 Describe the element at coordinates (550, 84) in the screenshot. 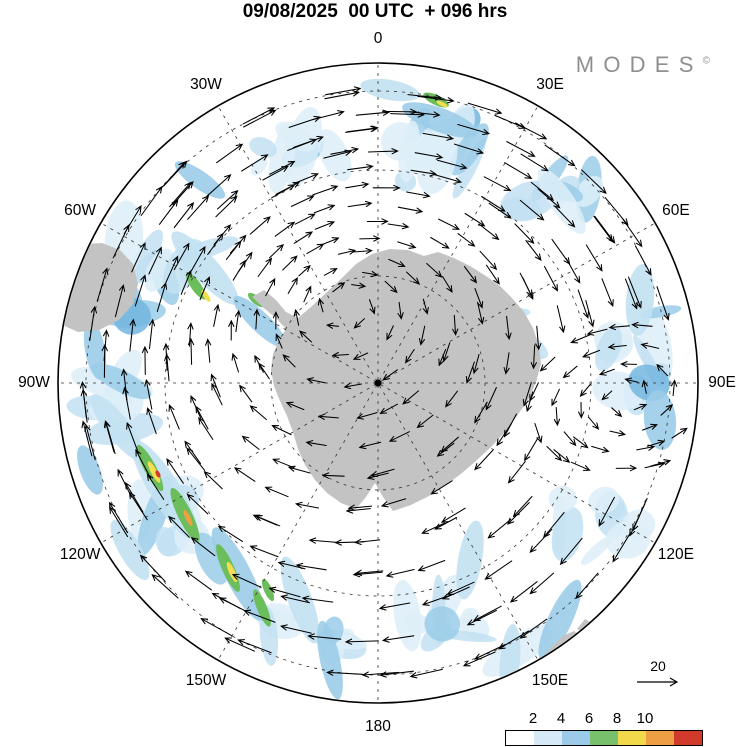

I see `longitude-label: 30E` at that location.